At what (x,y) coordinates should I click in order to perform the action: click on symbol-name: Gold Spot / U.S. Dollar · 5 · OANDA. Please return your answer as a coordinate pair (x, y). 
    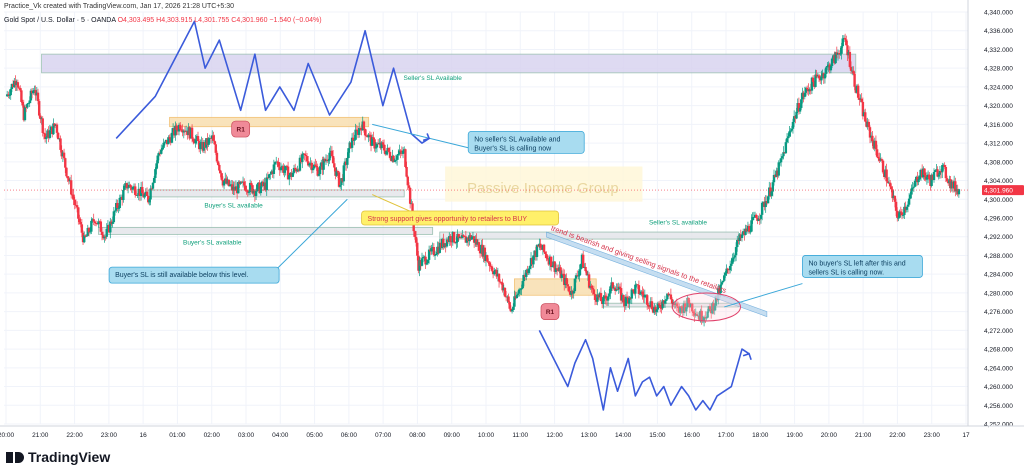
    Looking at the image, I should click on (60, 20).